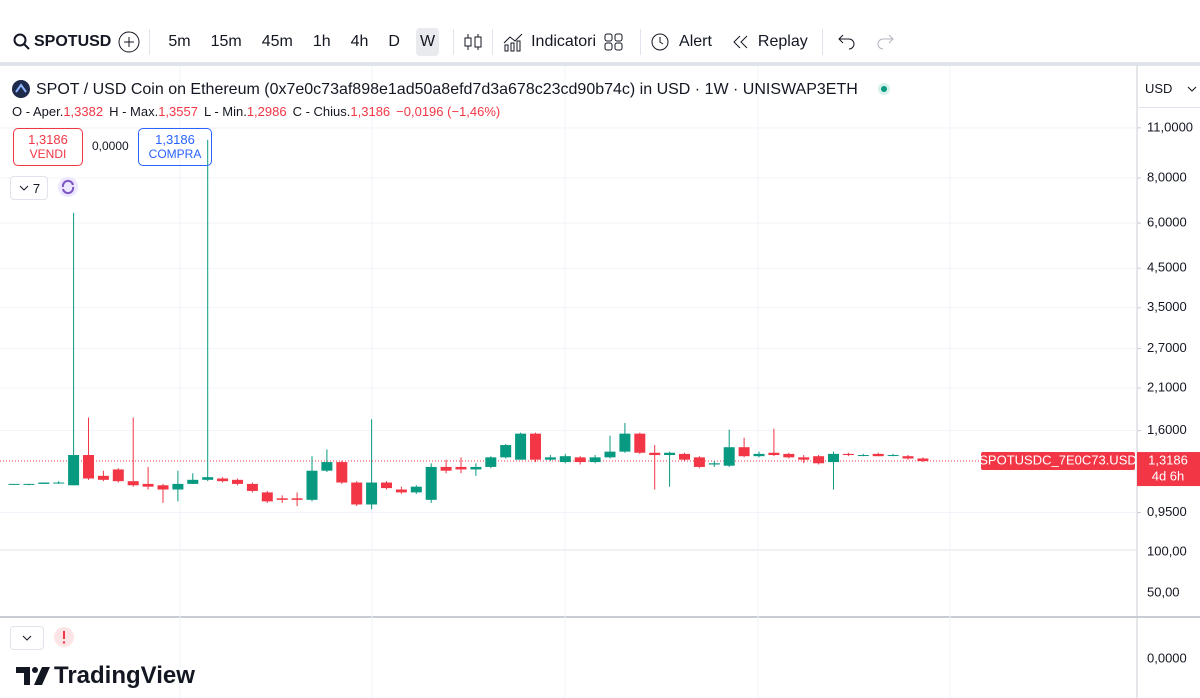 The image size is (1200, 698). I want to click on y-tick-label: 11,0000, so click(1170, 126).